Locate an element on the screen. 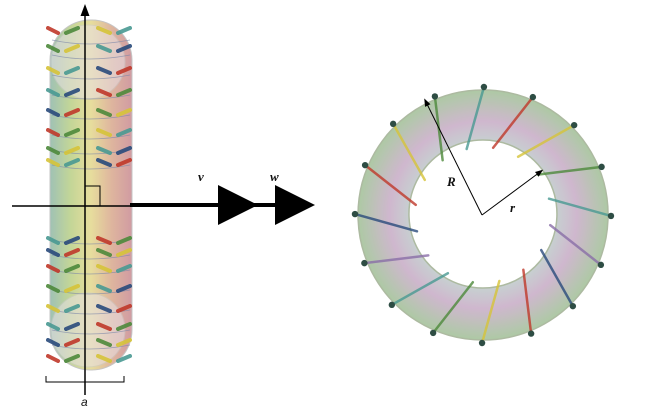  tube-cross-section-bottom is located at coordinates (88, 330).